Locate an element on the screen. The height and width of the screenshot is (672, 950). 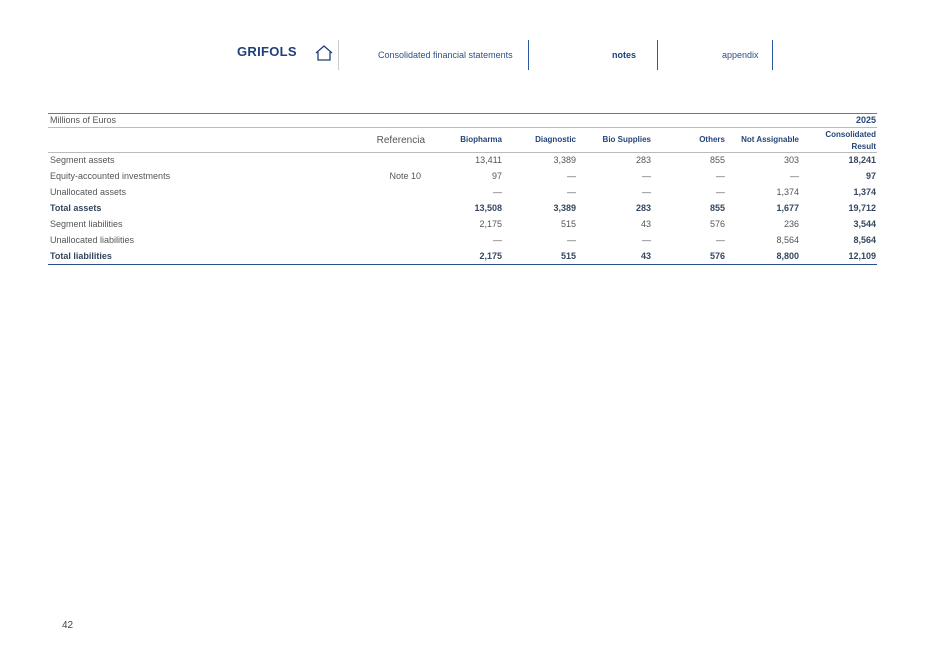
year: 2025 is located at coordinates (865, 120).